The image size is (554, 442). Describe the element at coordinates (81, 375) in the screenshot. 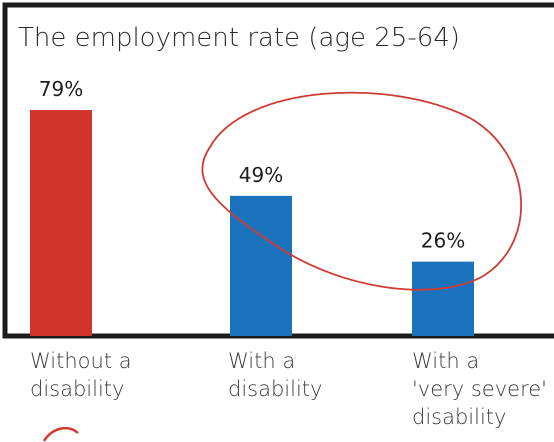

I see `x-axis-category-label-1: Without a disability` at that location.